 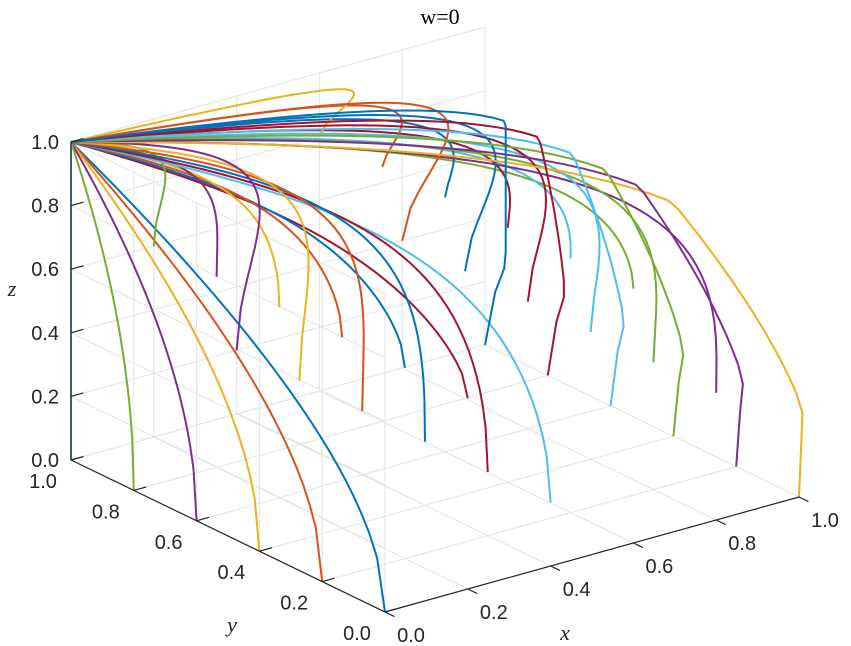 I want to click on z-tick-label: 0.2, so click(x=45, y=397).